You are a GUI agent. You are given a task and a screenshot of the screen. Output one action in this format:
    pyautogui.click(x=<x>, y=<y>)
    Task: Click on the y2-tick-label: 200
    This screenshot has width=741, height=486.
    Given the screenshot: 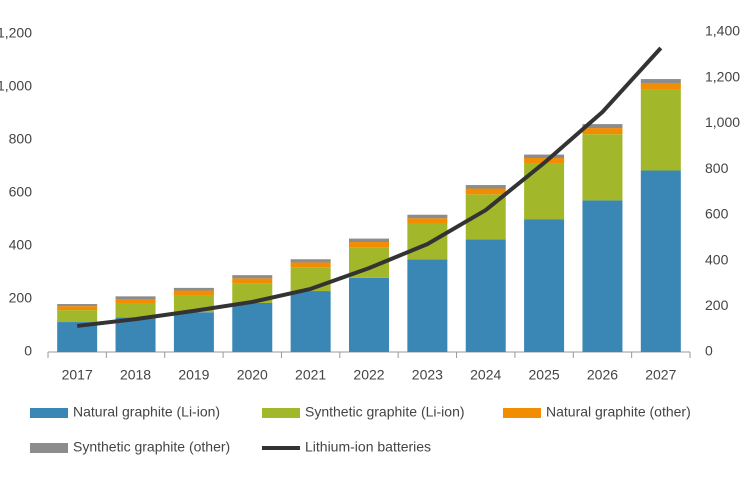 What is the action you would take?
    pyautogui.click(x=717, y=305)
    